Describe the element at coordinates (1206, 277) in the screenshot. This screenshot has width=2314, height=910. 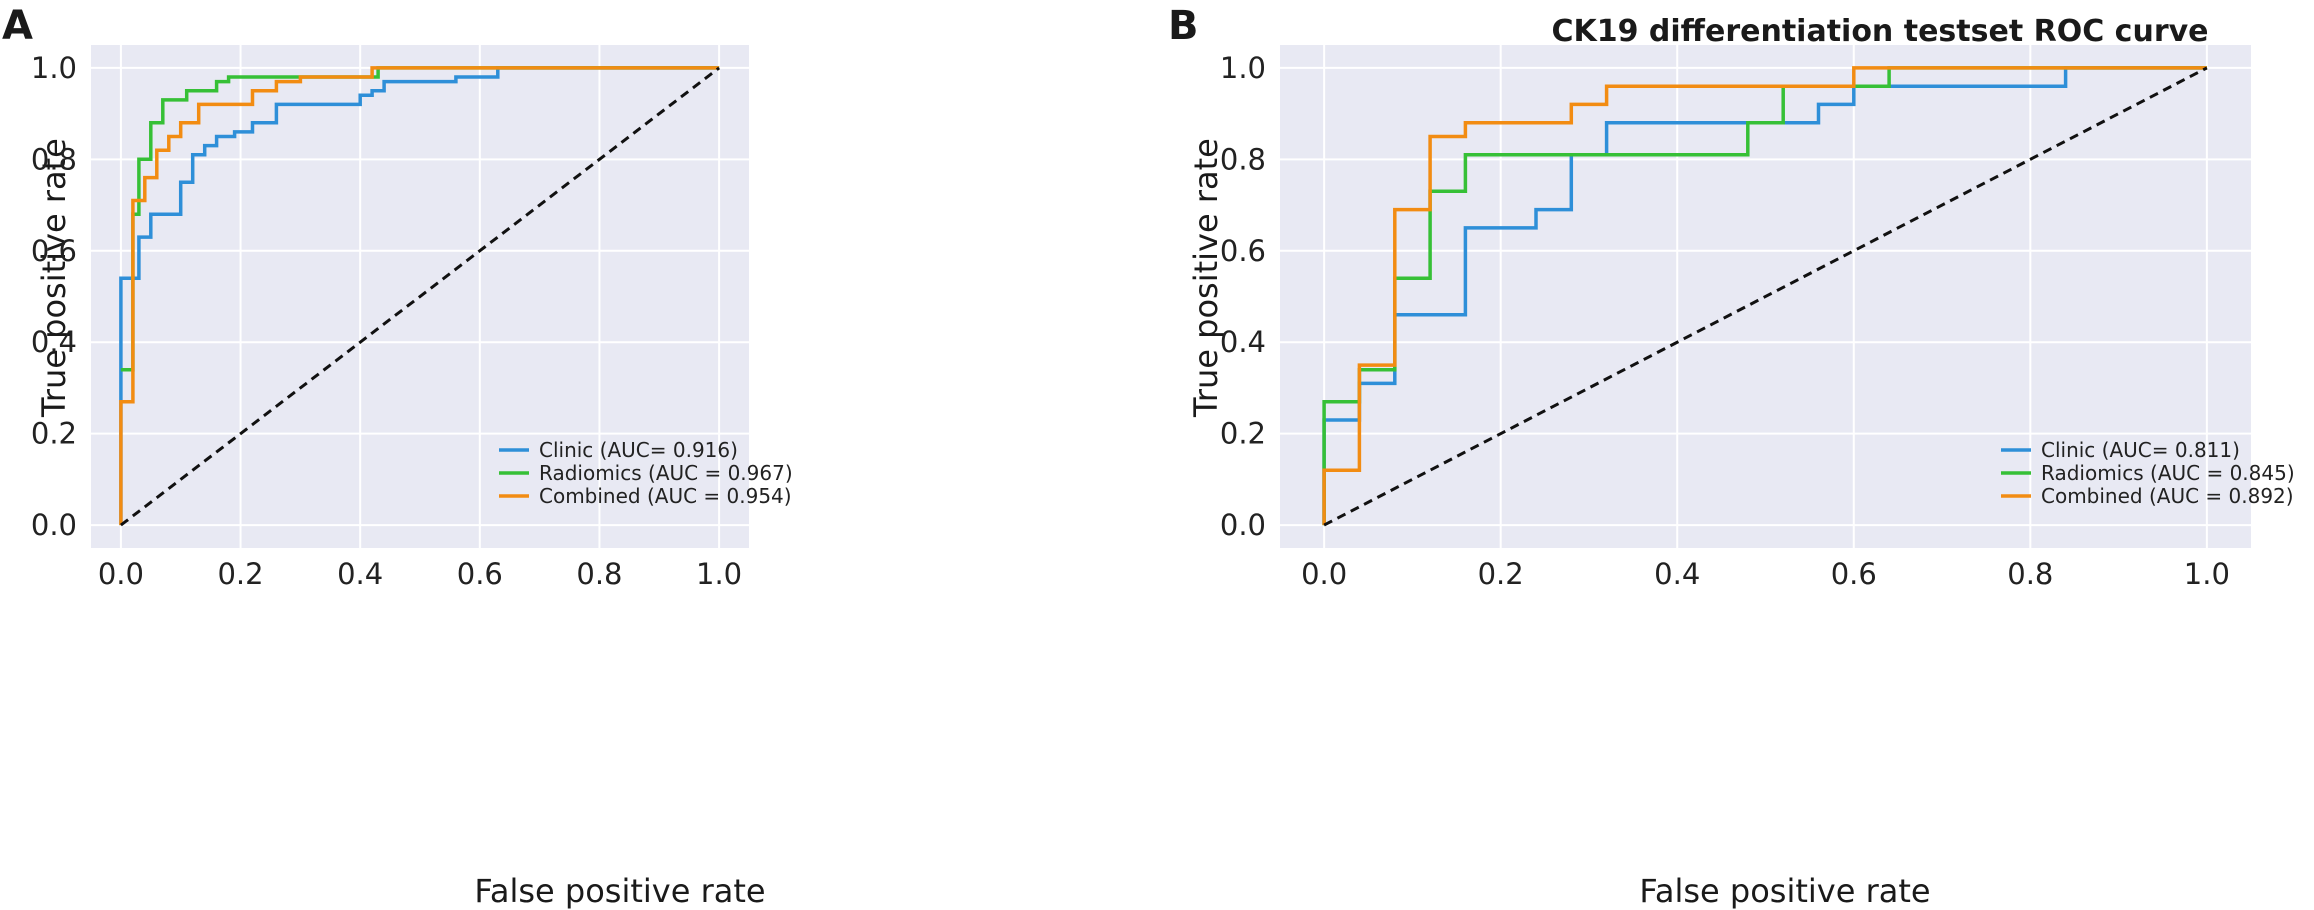
I see `panel-b-y-axis-label: True positive rate` at that location.